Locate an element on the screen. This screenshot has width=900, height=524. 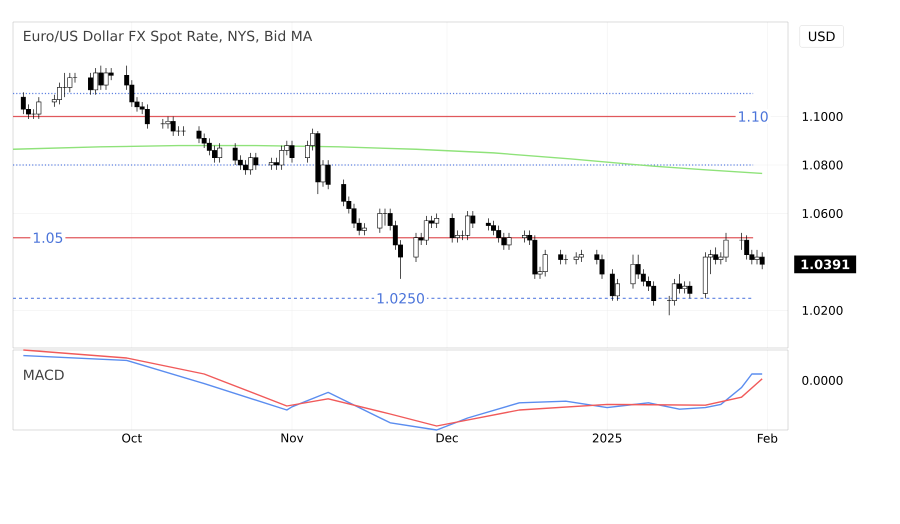
y-tick-label: 1.1000 is located at coordinates (822, 117).